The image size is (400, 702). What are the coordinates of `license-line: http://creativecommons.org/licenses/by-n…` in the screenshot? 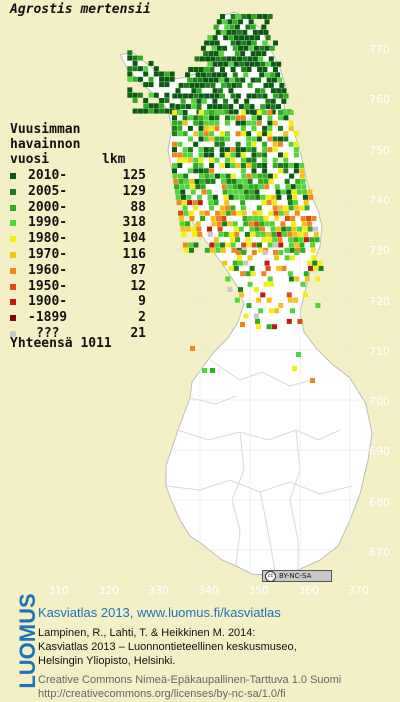 It's located at (162, 694).